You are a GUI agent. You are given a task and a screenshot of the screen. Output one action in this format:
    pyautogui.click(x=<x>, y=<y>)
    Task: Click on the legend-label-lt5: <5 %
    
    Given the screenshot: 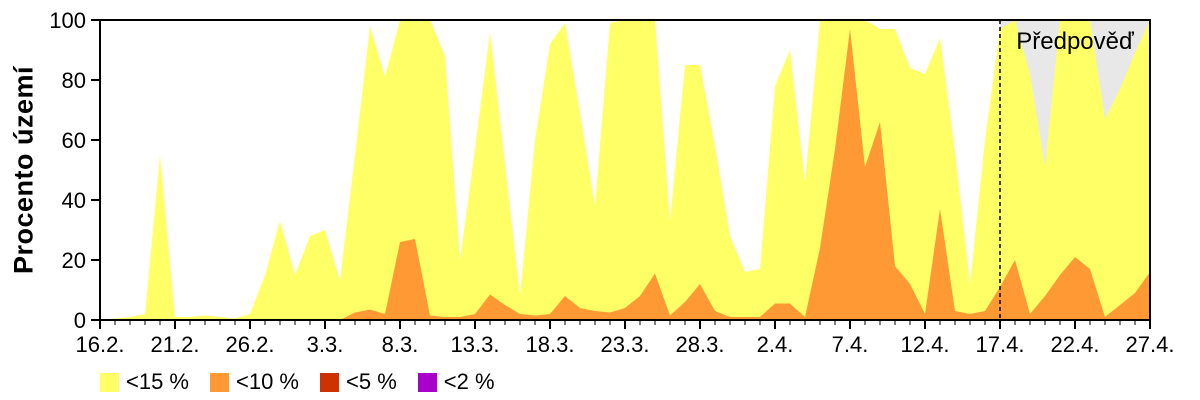 What is the action you would take?
    pyautogui.click(x=371, y=381)
    